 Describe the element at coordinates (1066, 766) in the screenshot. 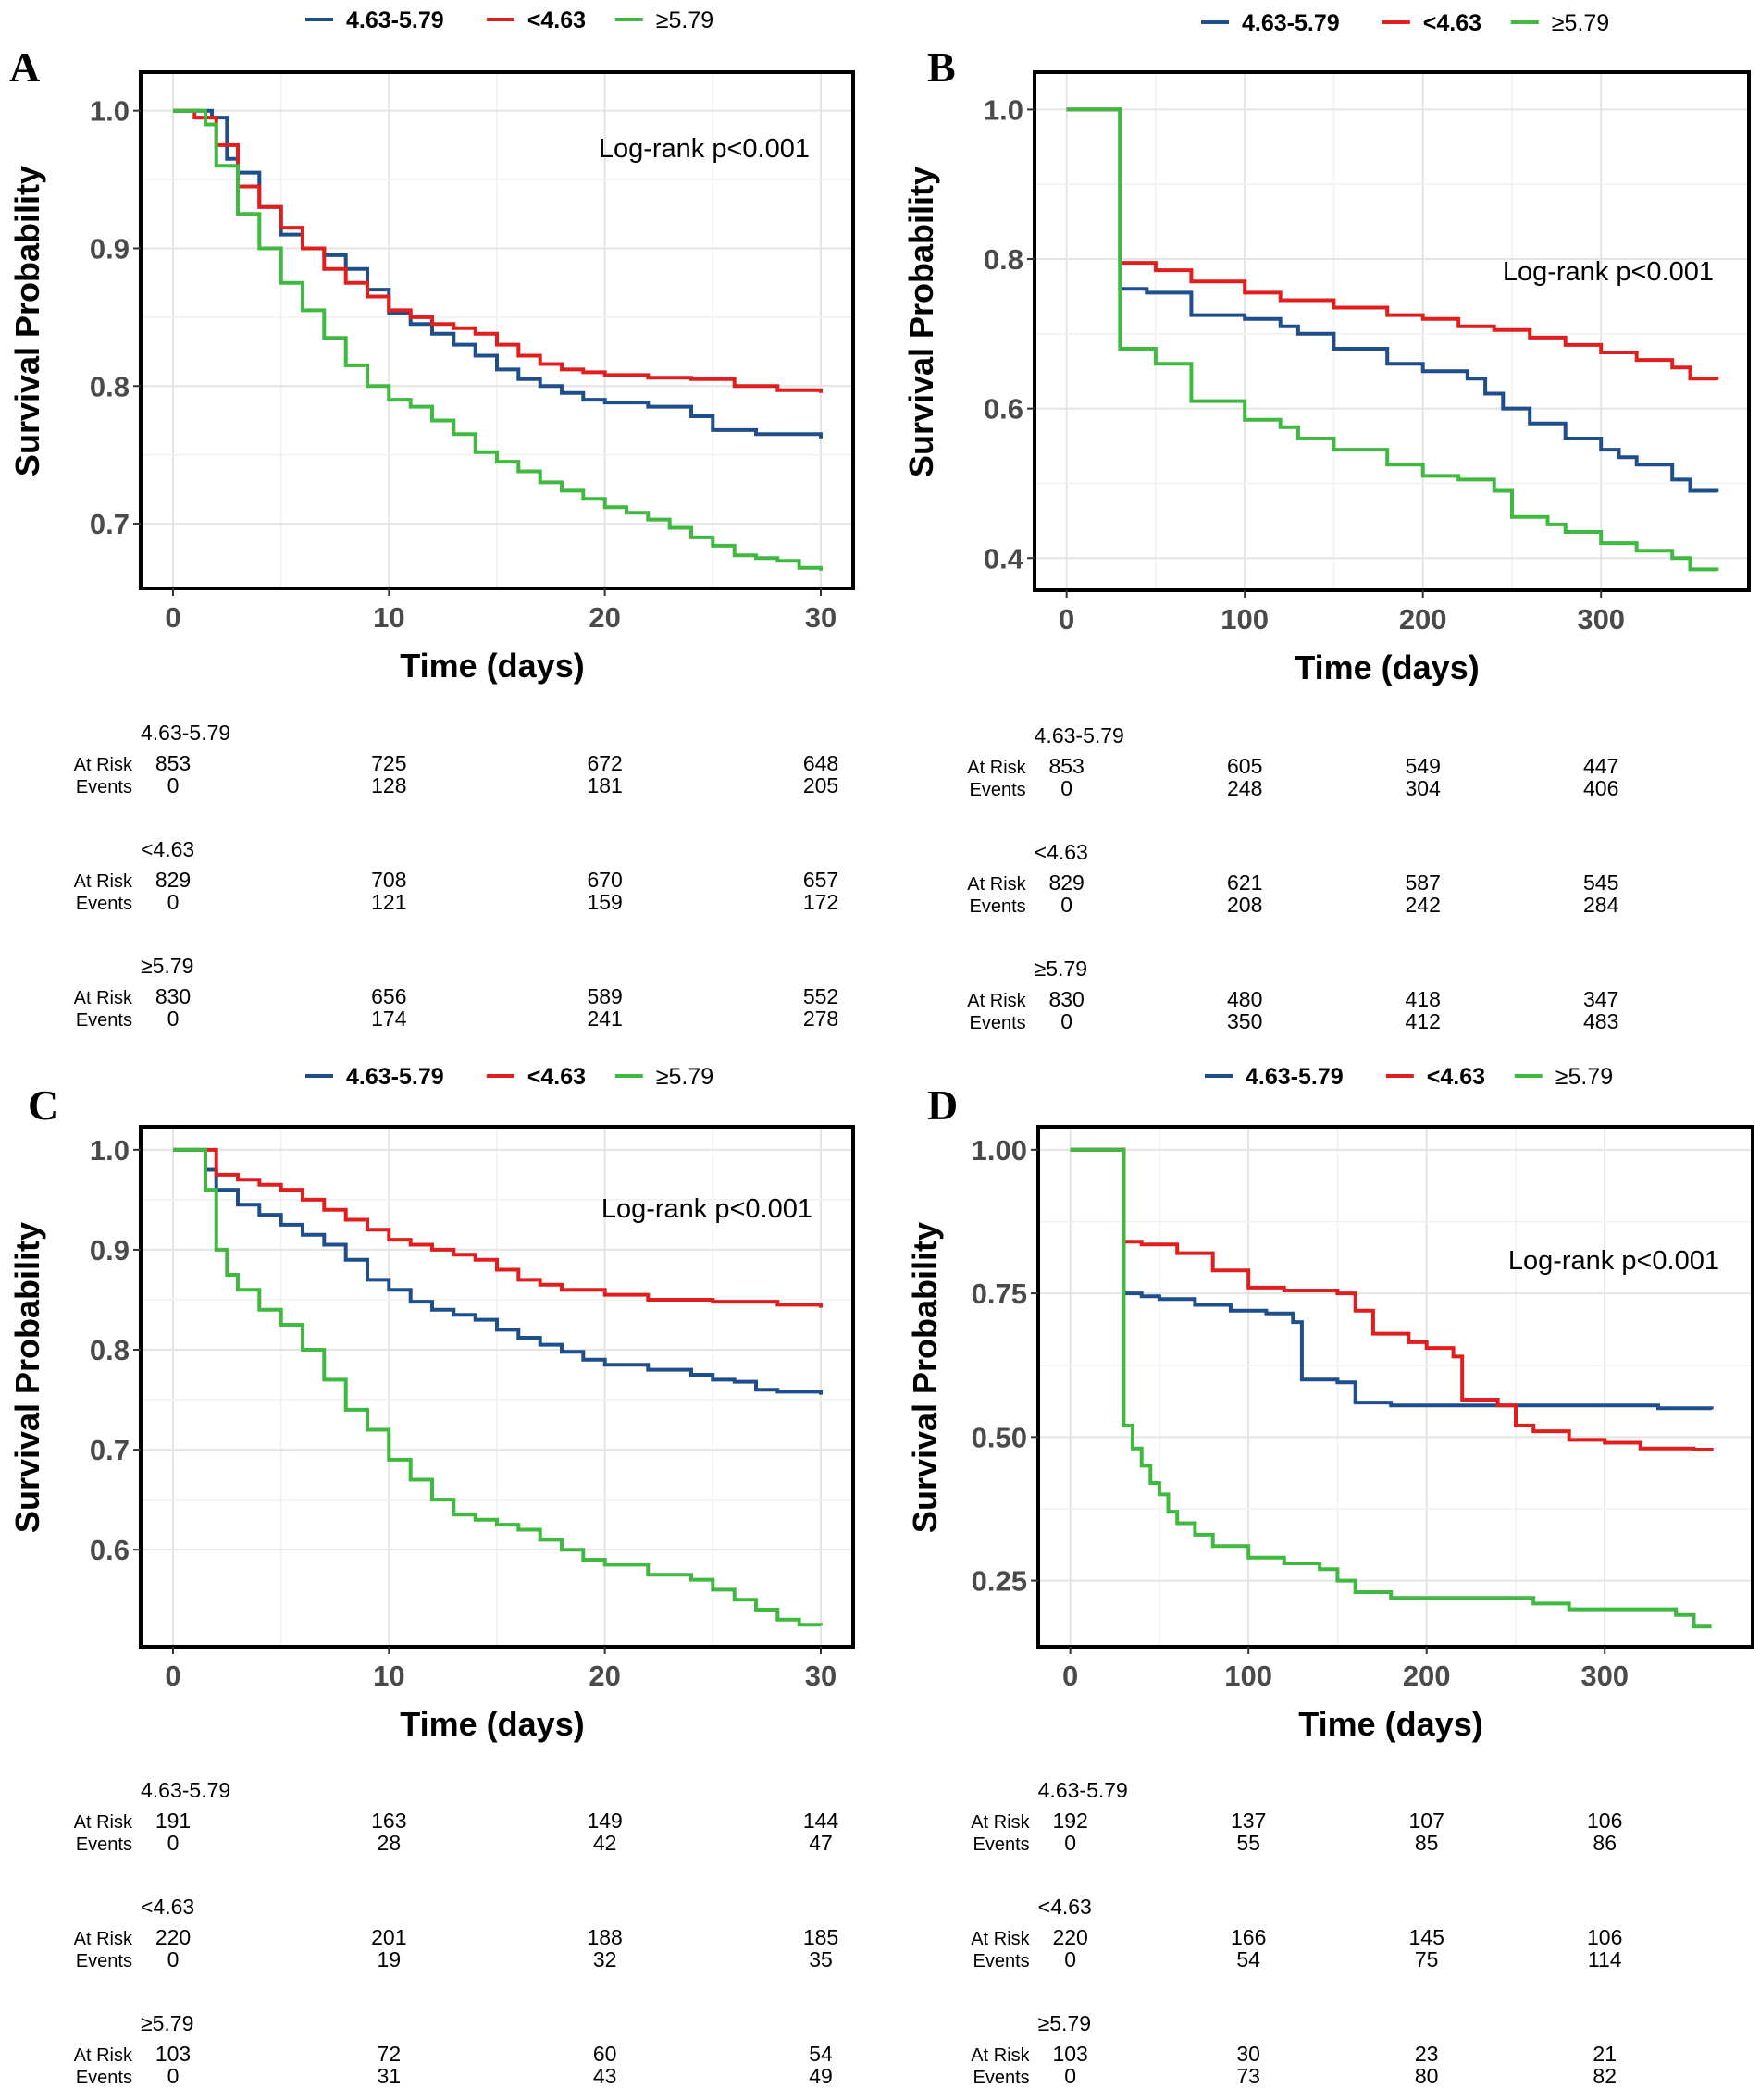

I see `at-risk-value: 853` at that location.